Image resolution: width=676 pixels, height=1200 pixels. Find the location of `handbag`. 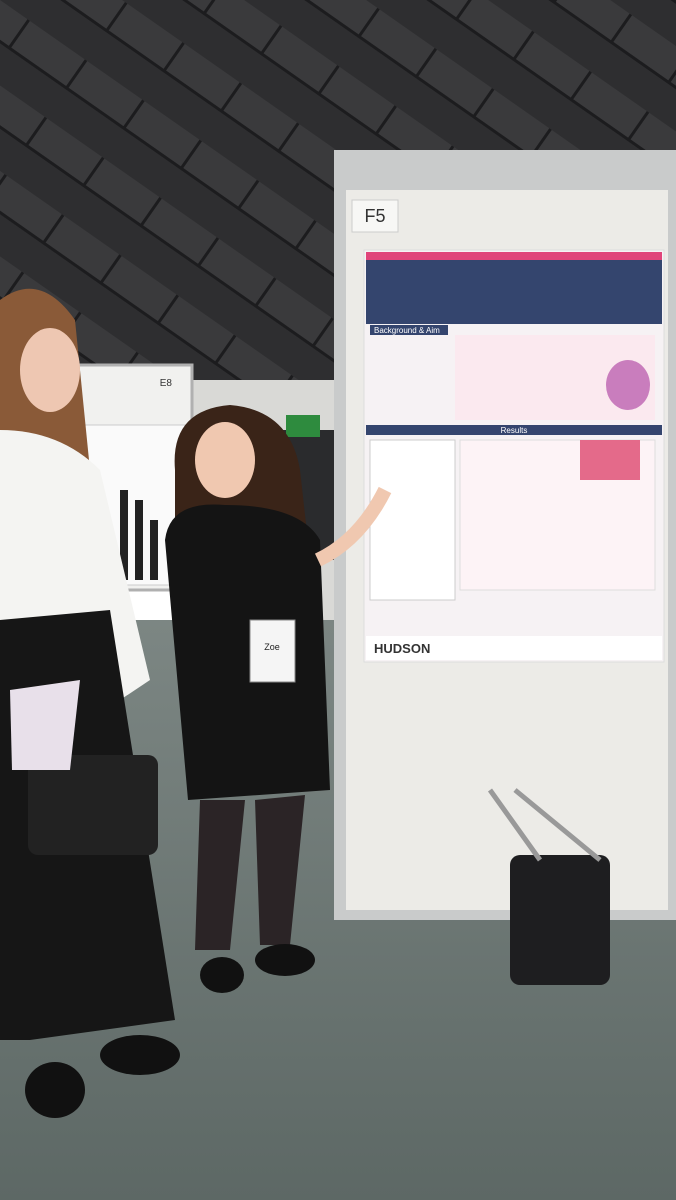

handbag is located at coordinates (93, 805).